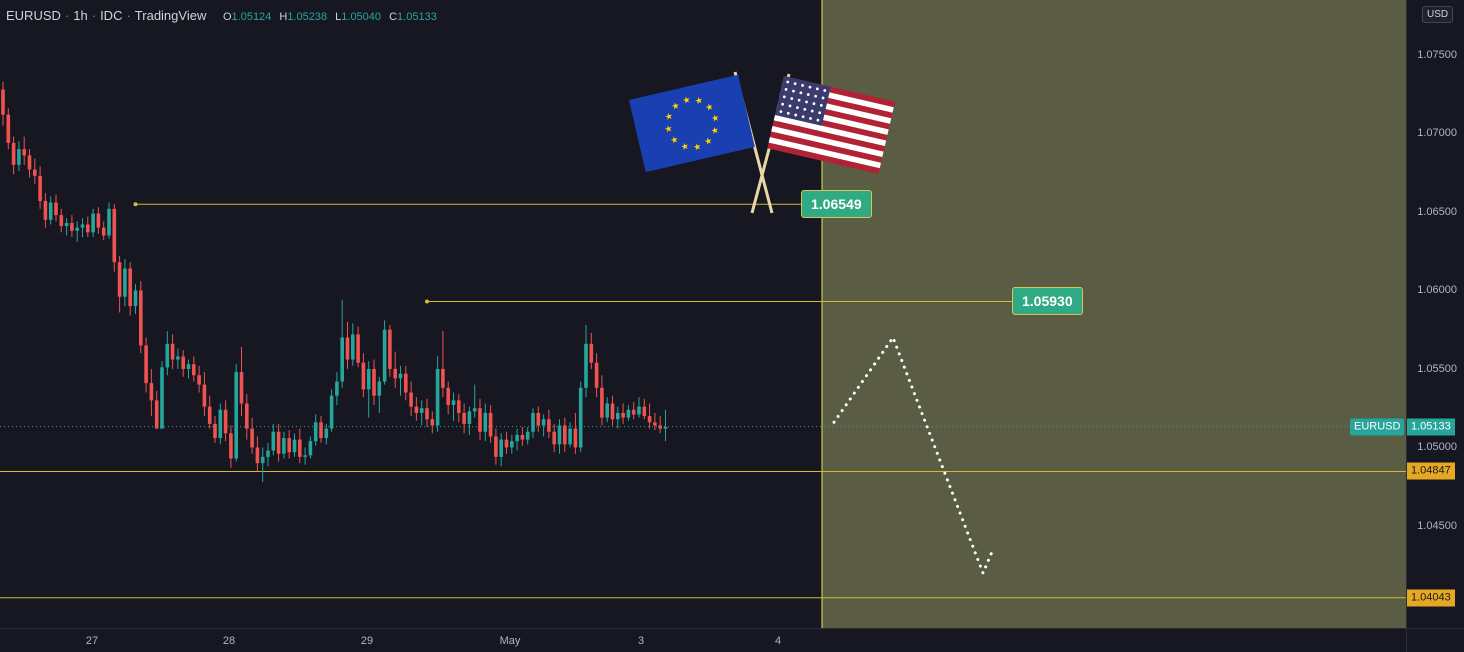 Image resolution: width=1464 pixels, height=652 pixels. What do you see at coordinates (1437, 447) in the screenshot?
I see `price-tick: 1.05000` at bounding box center [1437, 447].